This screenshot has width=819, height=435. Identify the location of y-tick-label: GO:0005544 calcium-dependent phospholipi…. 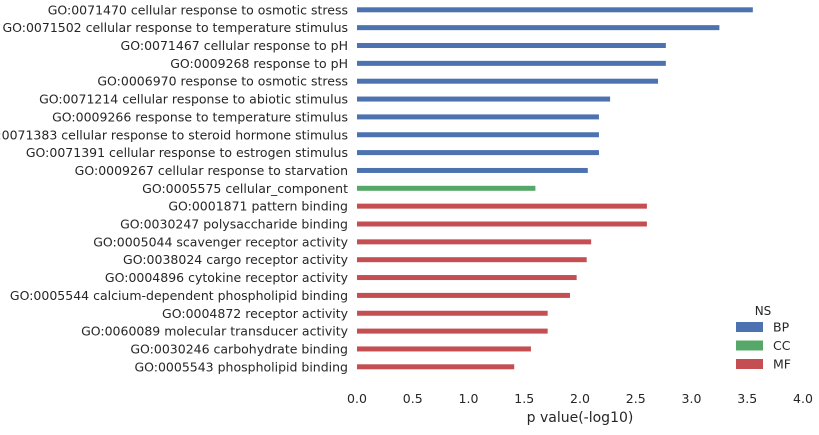
(179, 295).